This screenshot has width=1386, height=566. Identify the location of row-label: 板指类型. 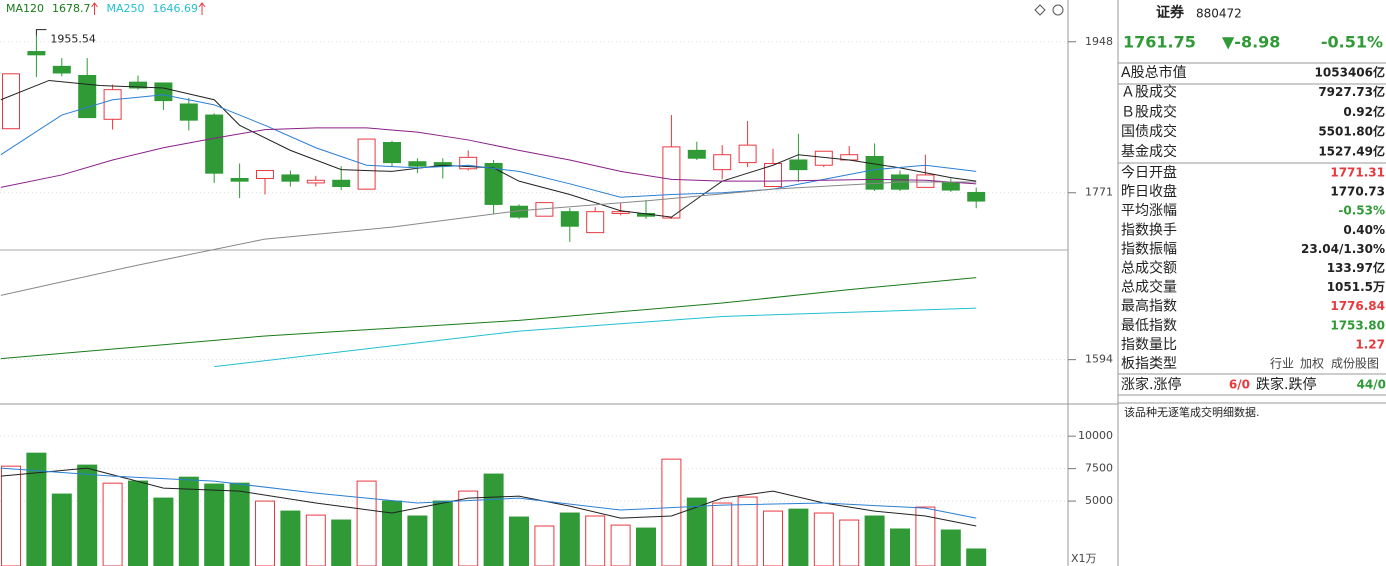
(1149, 364).